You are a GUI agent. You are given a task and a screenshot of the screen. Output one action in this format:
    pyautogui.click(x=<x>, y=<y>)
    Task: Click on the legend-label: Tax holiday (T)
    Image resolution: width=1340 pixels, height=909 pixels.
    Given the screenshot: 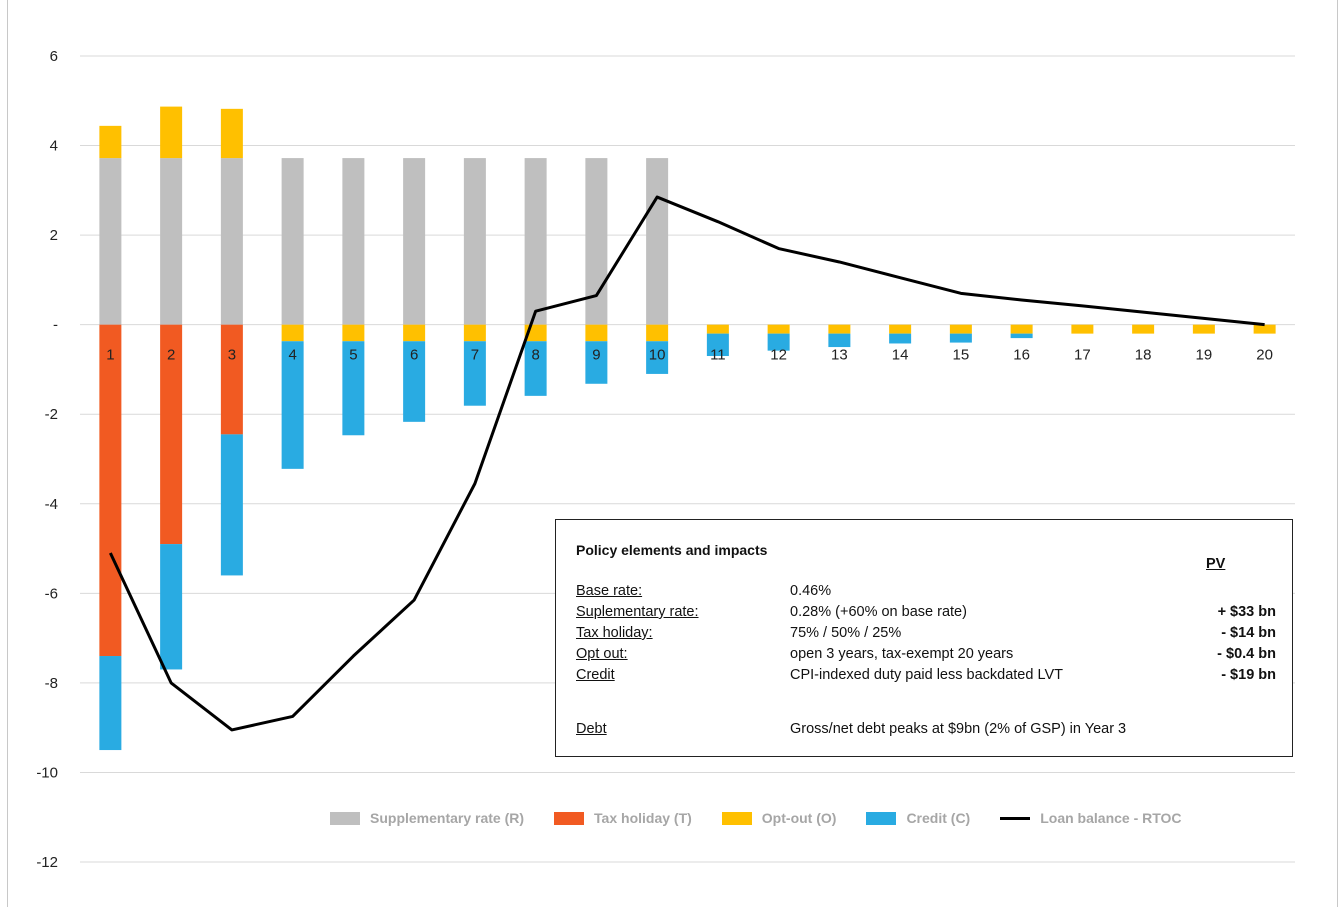 What is the action you would take?
    pyautogui.click(x=643, y=818)
    